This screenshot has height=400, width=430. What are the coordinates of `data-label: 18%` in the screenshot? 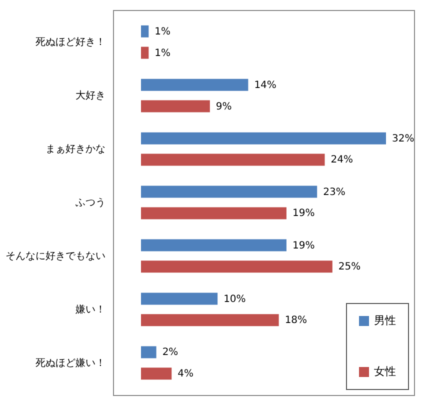 It's located at (296, 320).